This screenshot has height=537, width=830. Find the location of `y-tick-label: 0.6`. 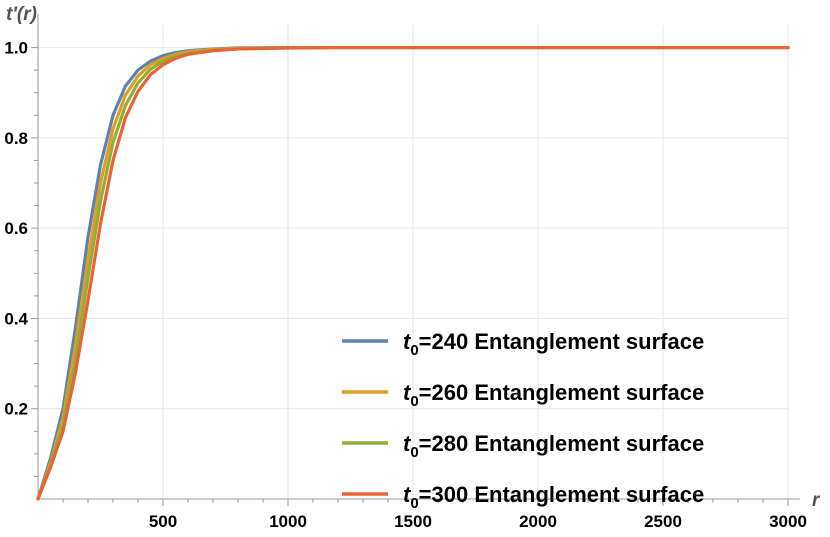

y-tick-label: 0.6 is located at coordinates (16, 228).